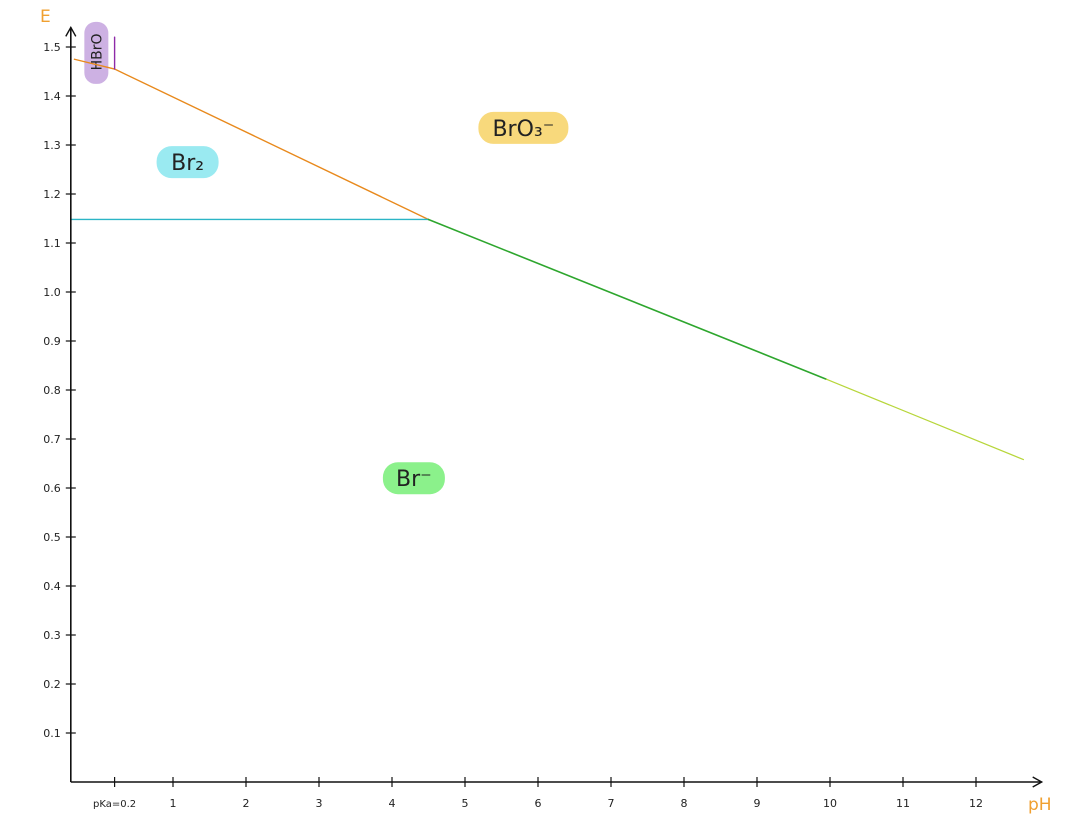  I want to click on region-label: HBrO, so click(97, 51).